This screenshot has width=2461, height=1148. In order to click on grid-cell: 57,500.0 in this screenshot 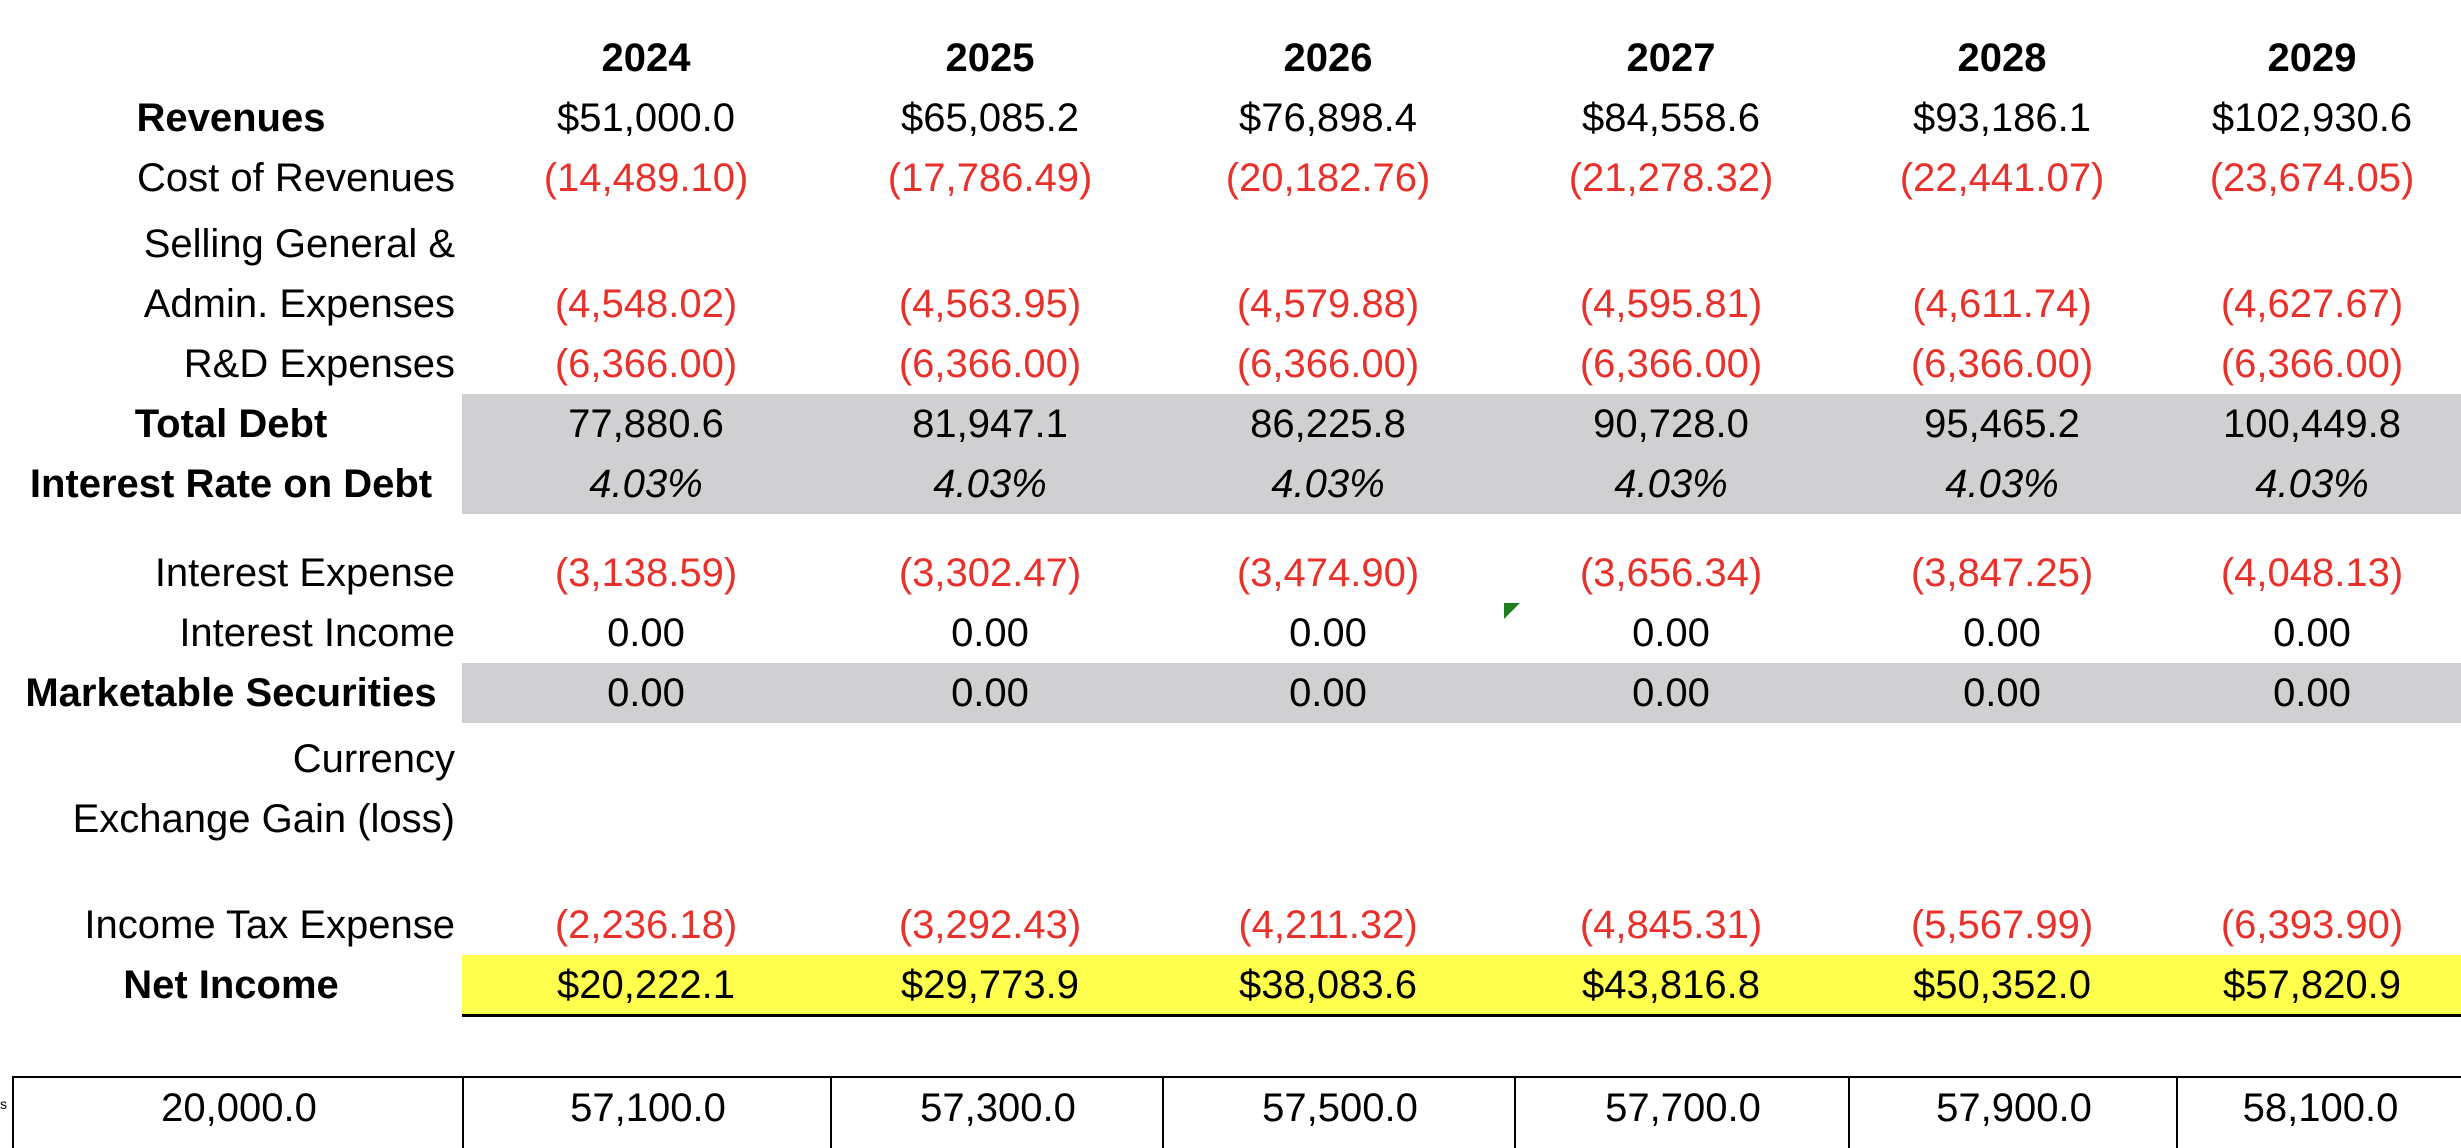, I will do `click(1339, 1113)`.